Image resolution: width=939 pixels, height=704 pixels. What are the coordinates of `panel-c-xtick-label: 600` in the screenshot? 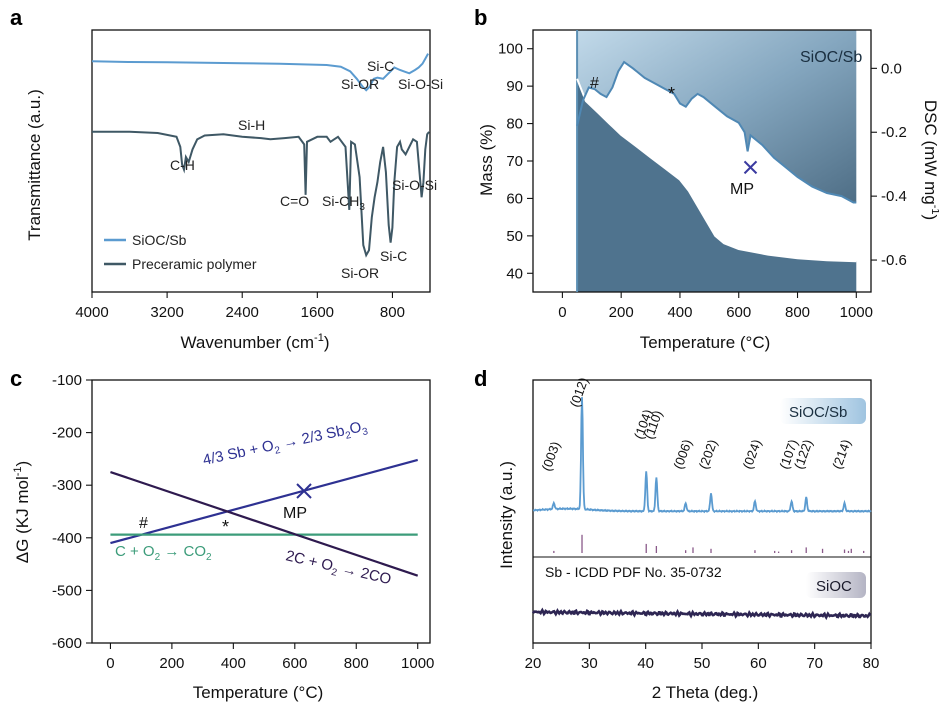 It's located at (294, 663).